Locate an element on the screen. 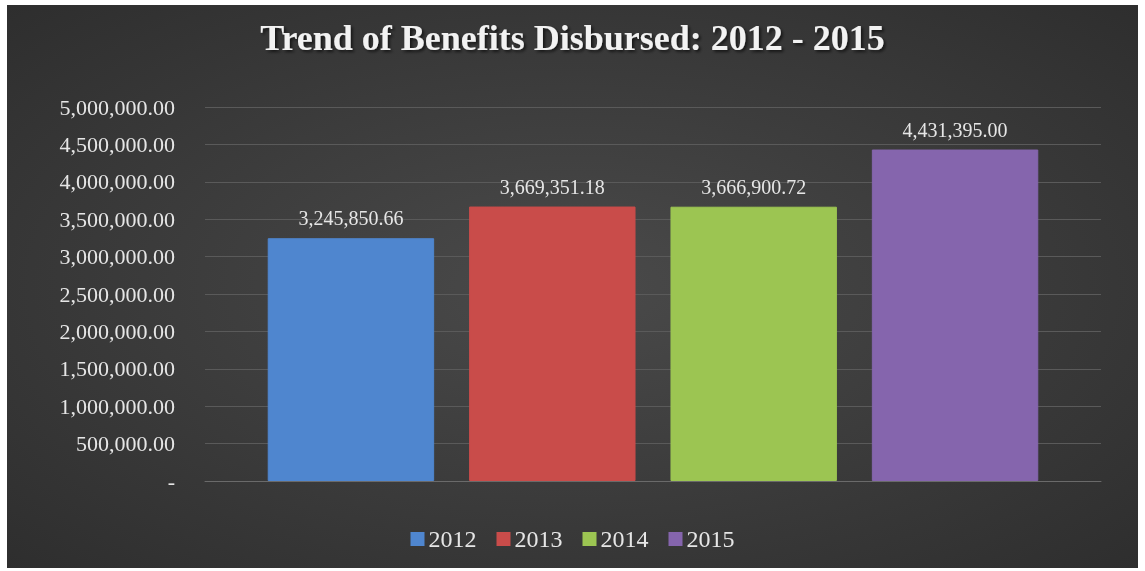  y-tick-label: 2,500,000.00 is located at coordinates (117, 294).